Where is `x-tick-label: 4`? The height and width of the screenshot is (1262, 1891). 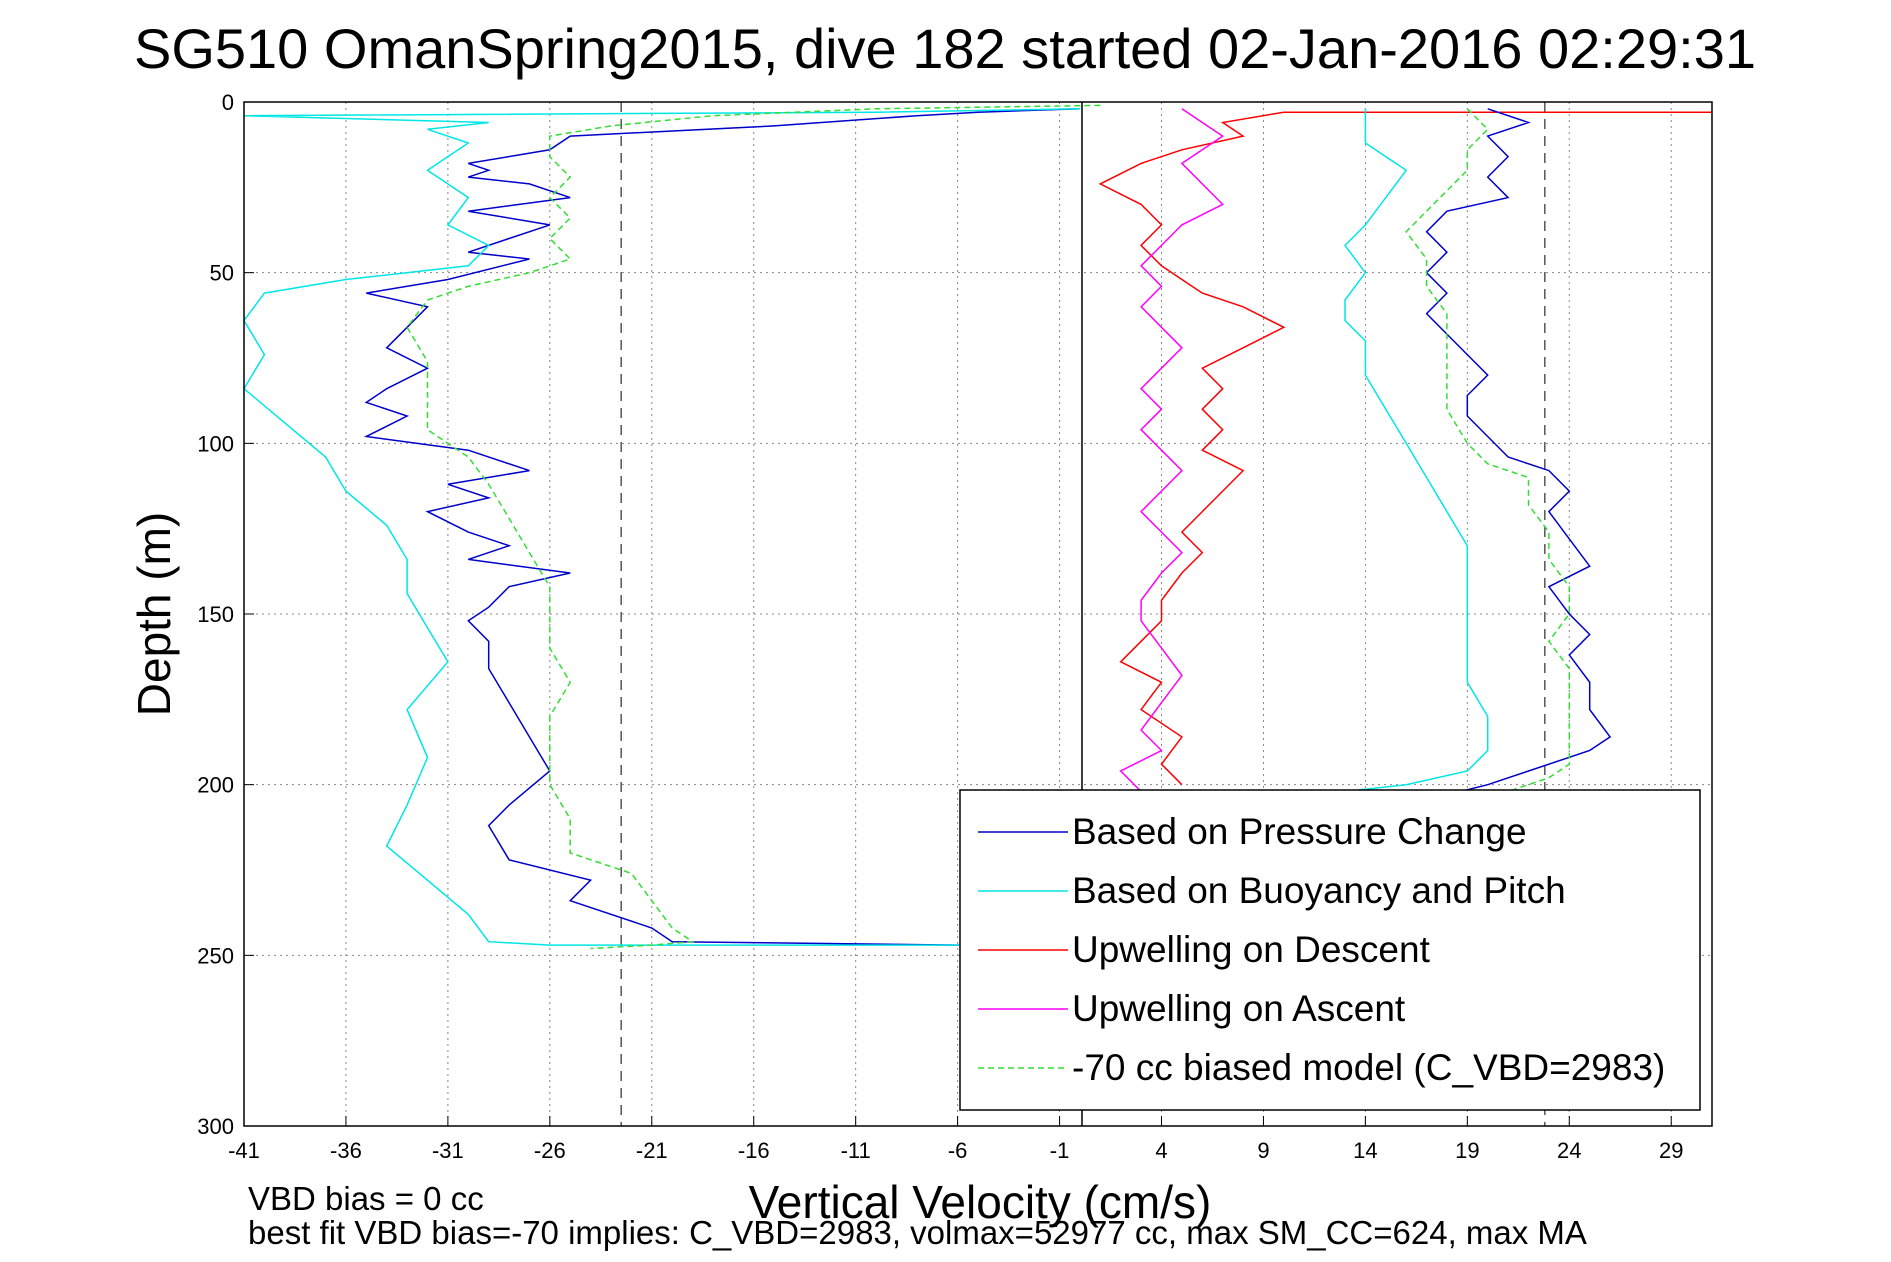 x-tick-label: 4 is located at coordinates (1161, 1150).